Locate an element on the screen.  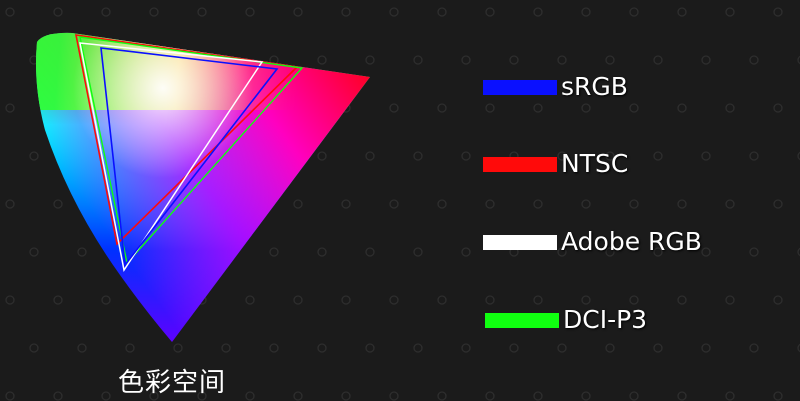
ntsc-triangle is located at coordinates (186, 140).